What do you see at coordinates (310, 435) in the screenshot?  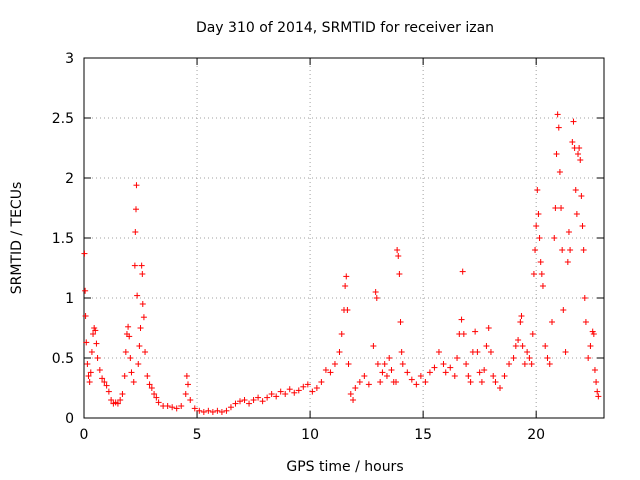 I see `x-tick-label: 10` at bounding box center [310, 435].